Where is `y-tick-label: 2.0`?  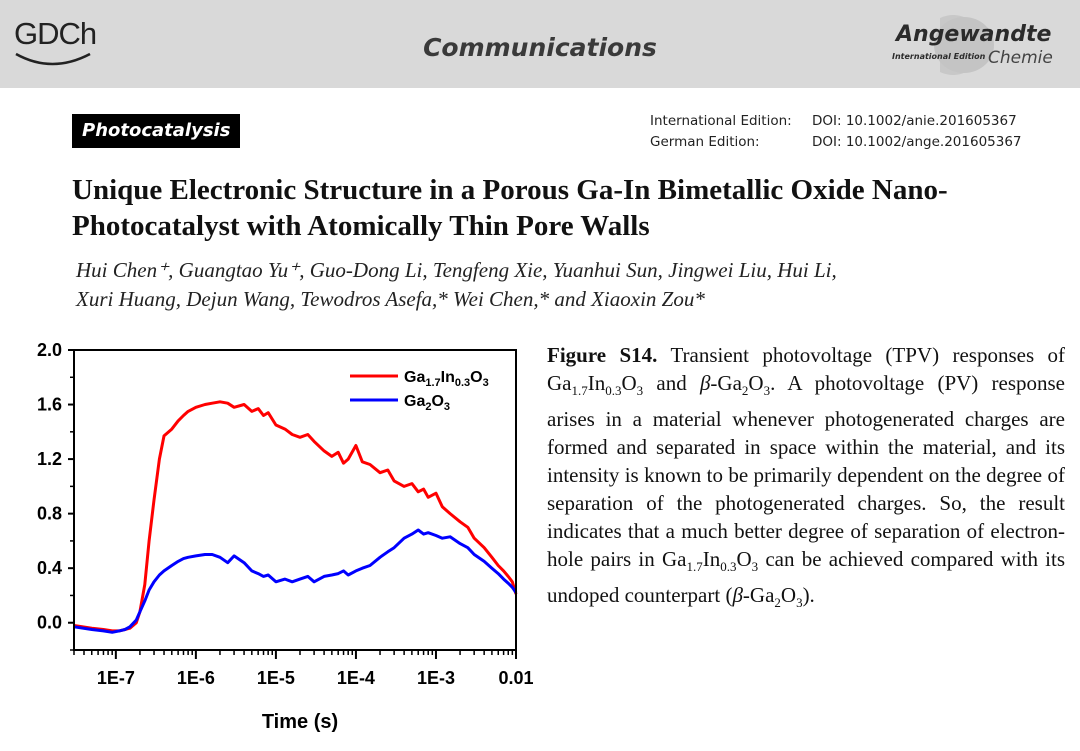 y-tick-label: 2.0 is located at coordinates (49, 350).